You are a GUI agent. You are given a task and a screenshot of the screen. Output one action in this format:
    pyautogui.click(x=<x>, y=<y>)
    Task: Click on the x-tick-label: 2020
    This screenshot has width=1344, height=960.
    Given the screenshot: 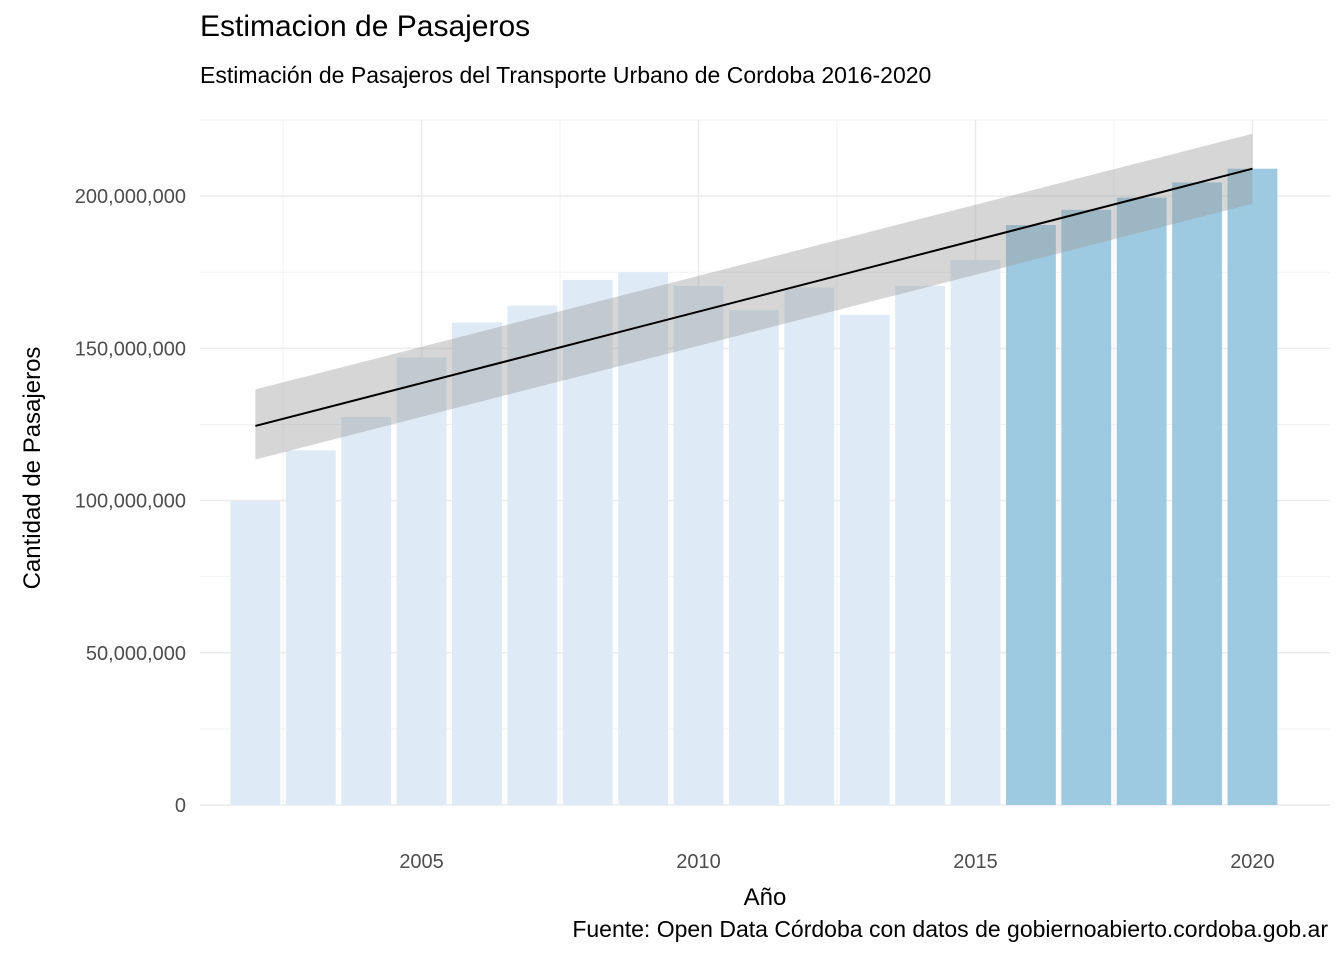 What is the action you would take?
    pyautogui.click(x=1252, y=862)
    